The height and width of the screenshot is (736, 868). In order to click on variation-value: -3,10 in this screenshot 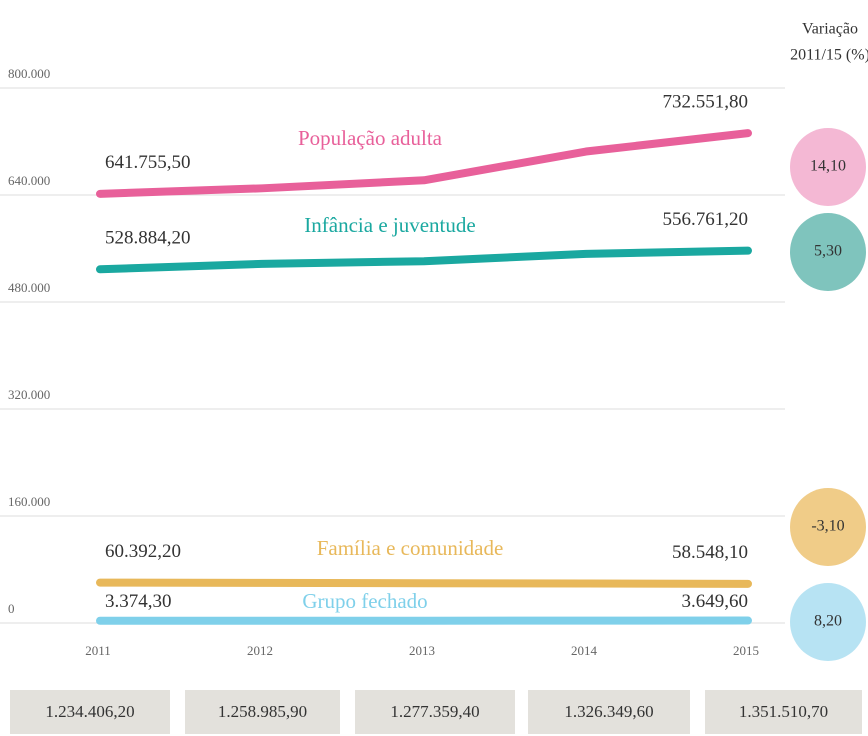, I will do `click(827, 526)`.